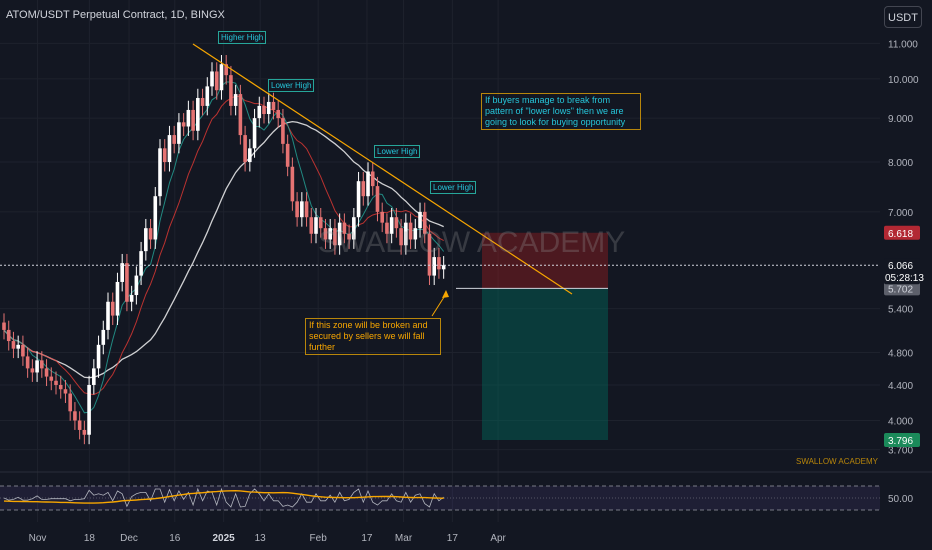 This screenshot has height=550, width=932. I want to click on y-tick-label: 11.000, so click(903, 44).